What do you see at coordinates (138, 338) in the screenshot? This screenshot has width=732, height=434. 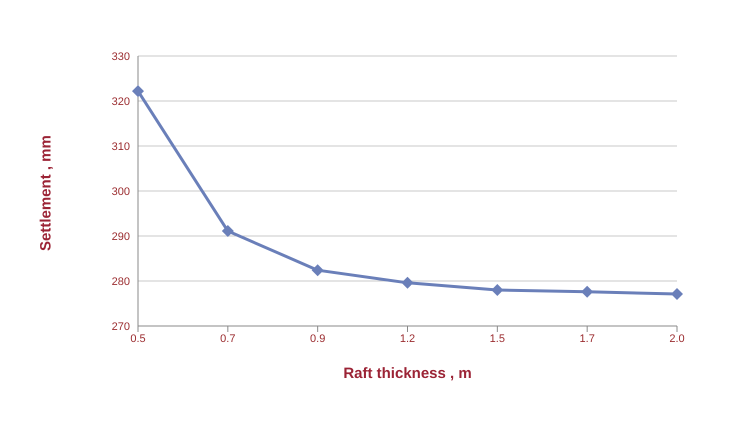 I see `x-tick-label: 0.5` at bounding box center [138, 338].